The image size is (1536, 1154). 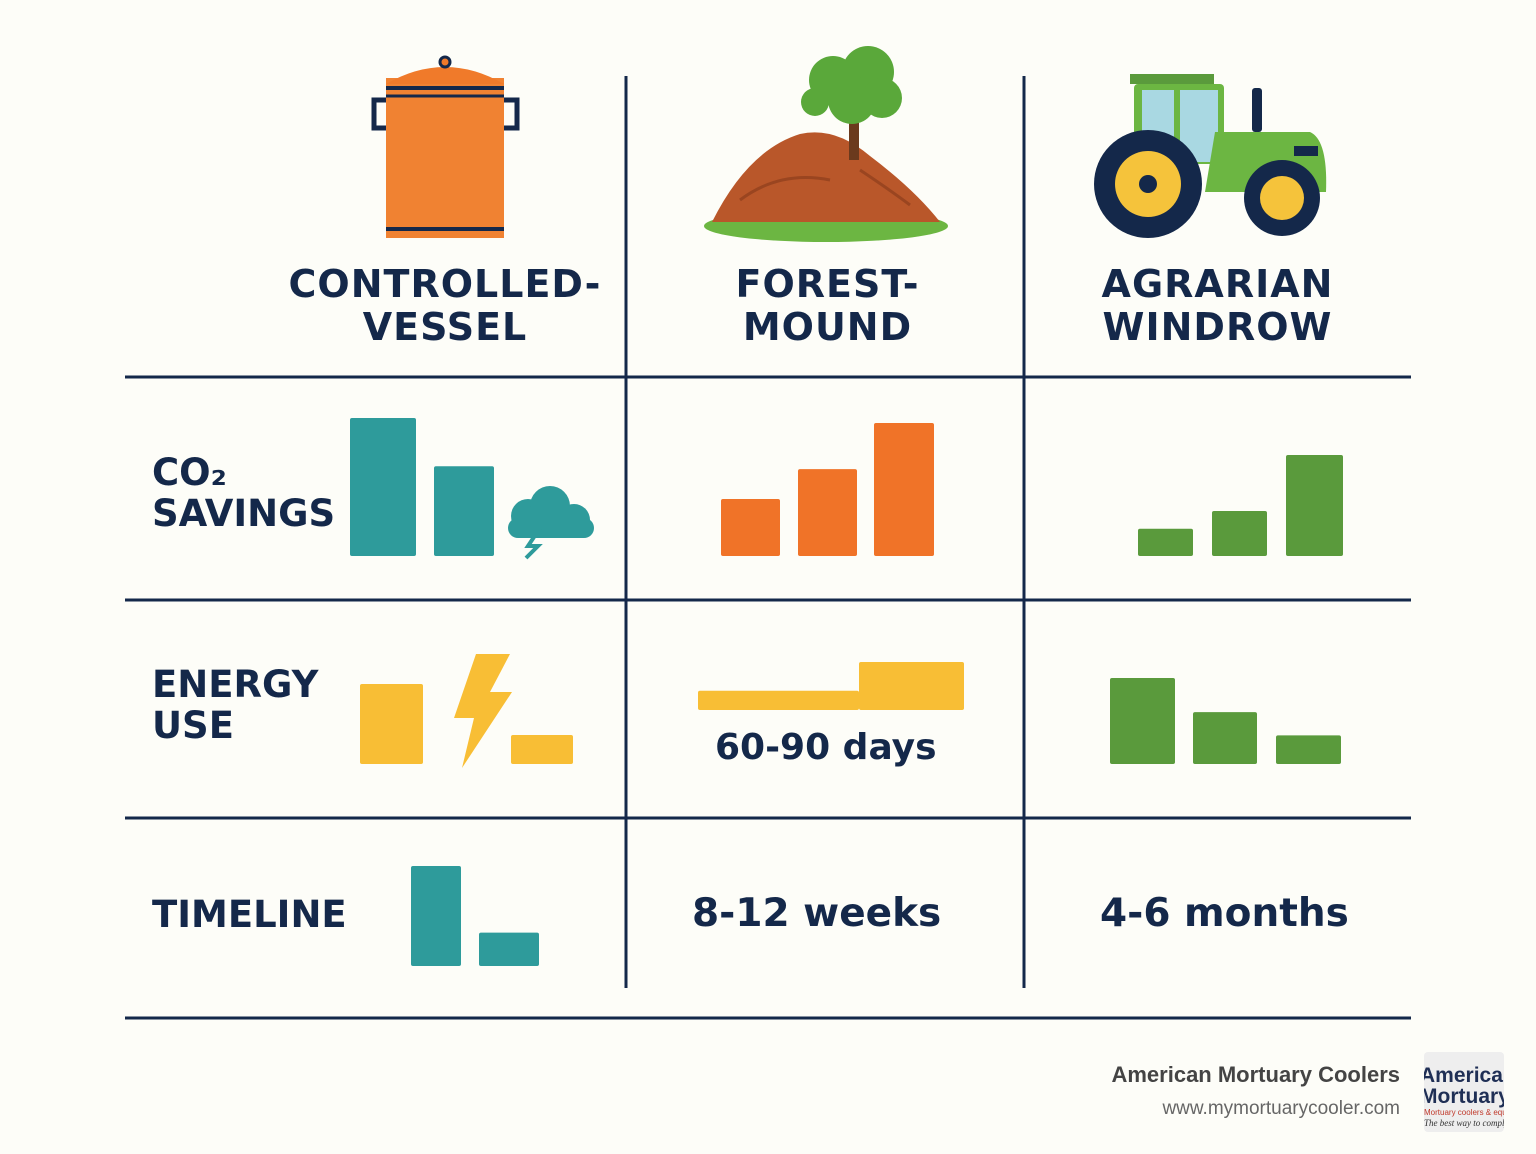 I want to click on forest-energy-duration: 60-90 days, so click(x=826, y=747).